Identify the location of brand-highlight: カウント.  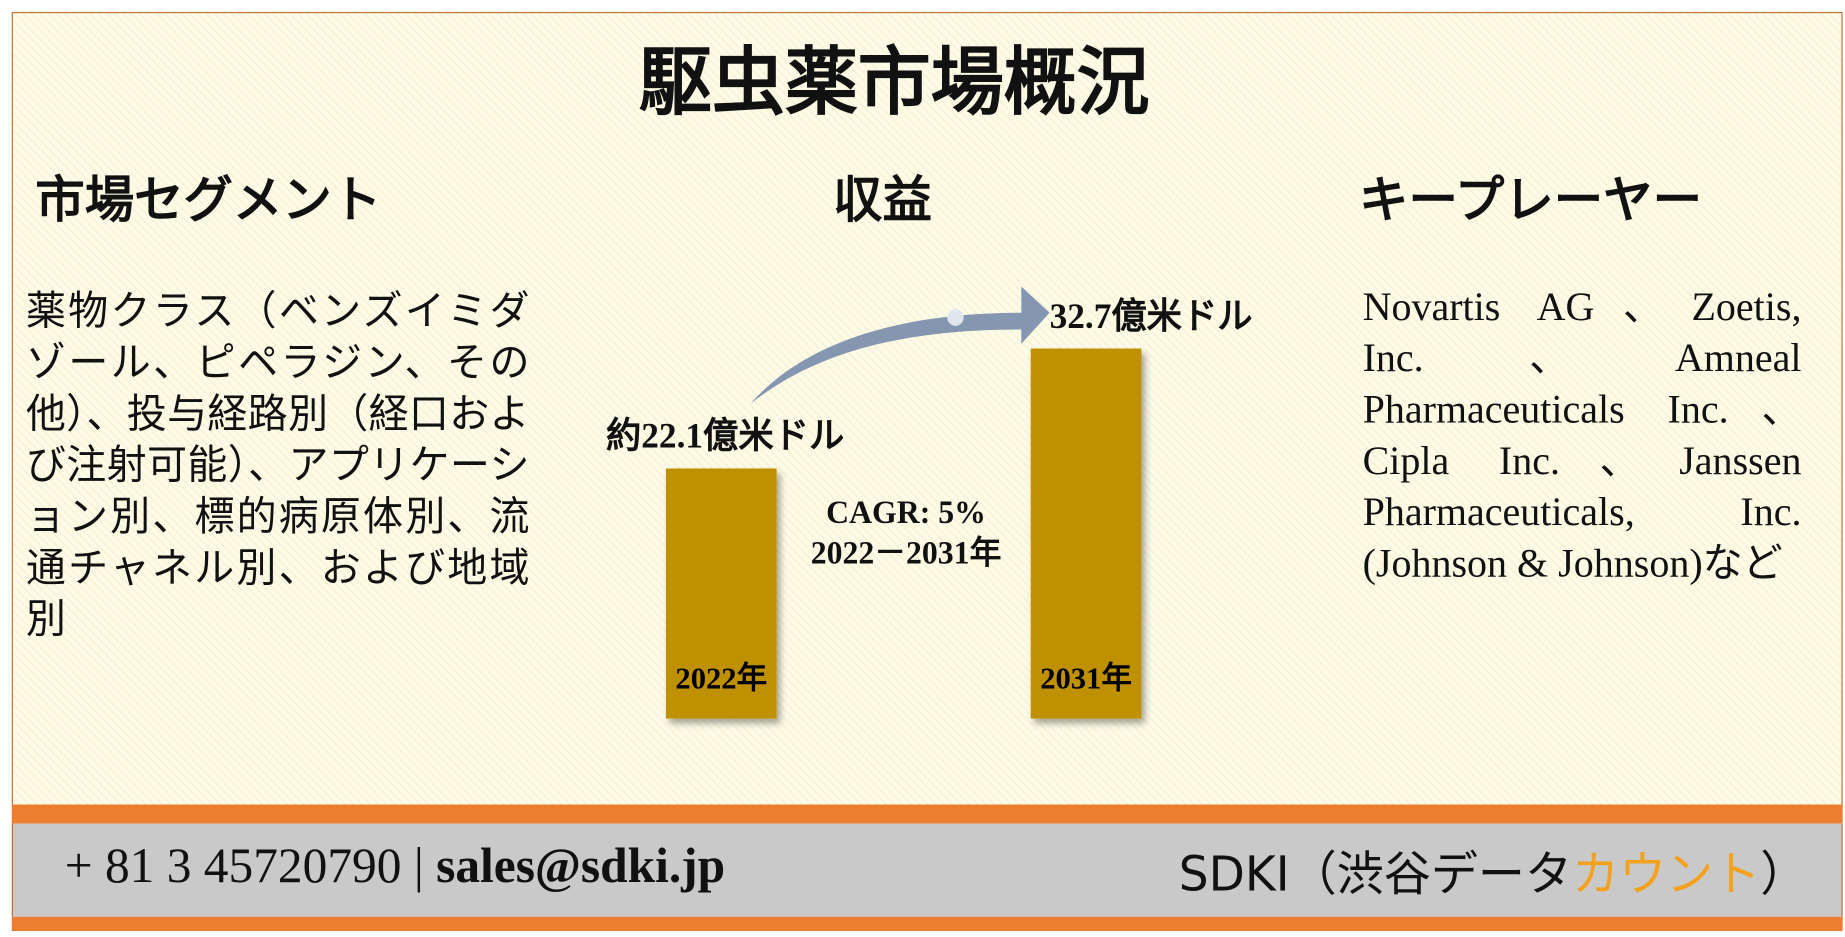
(1666, 875).